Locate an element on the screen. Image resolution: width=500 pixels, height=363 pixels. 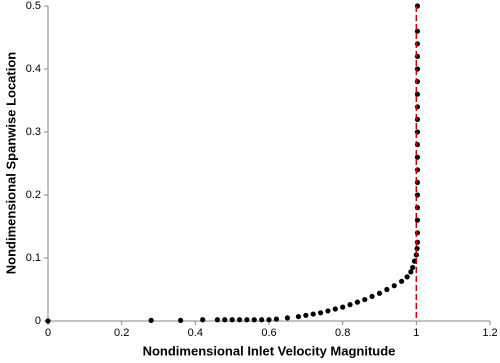
x-tick-label: 0.6 is located at coordinates (268, 333).